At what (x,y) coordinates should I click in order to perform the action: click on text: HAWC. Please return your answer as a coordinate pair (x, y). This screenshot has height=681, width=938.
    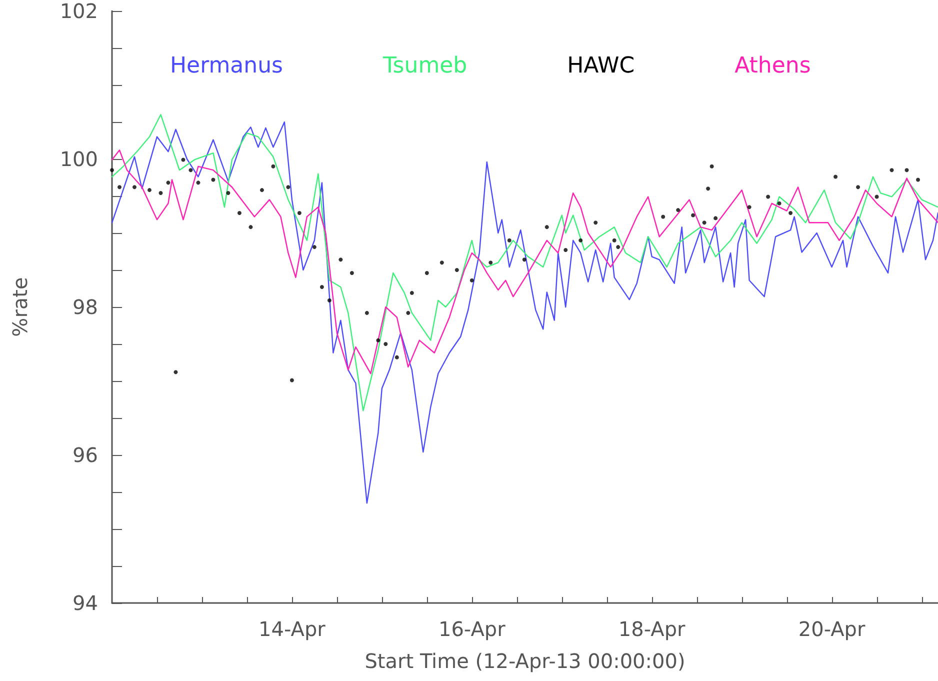
    Looking at the image, I should click on (601, 66).